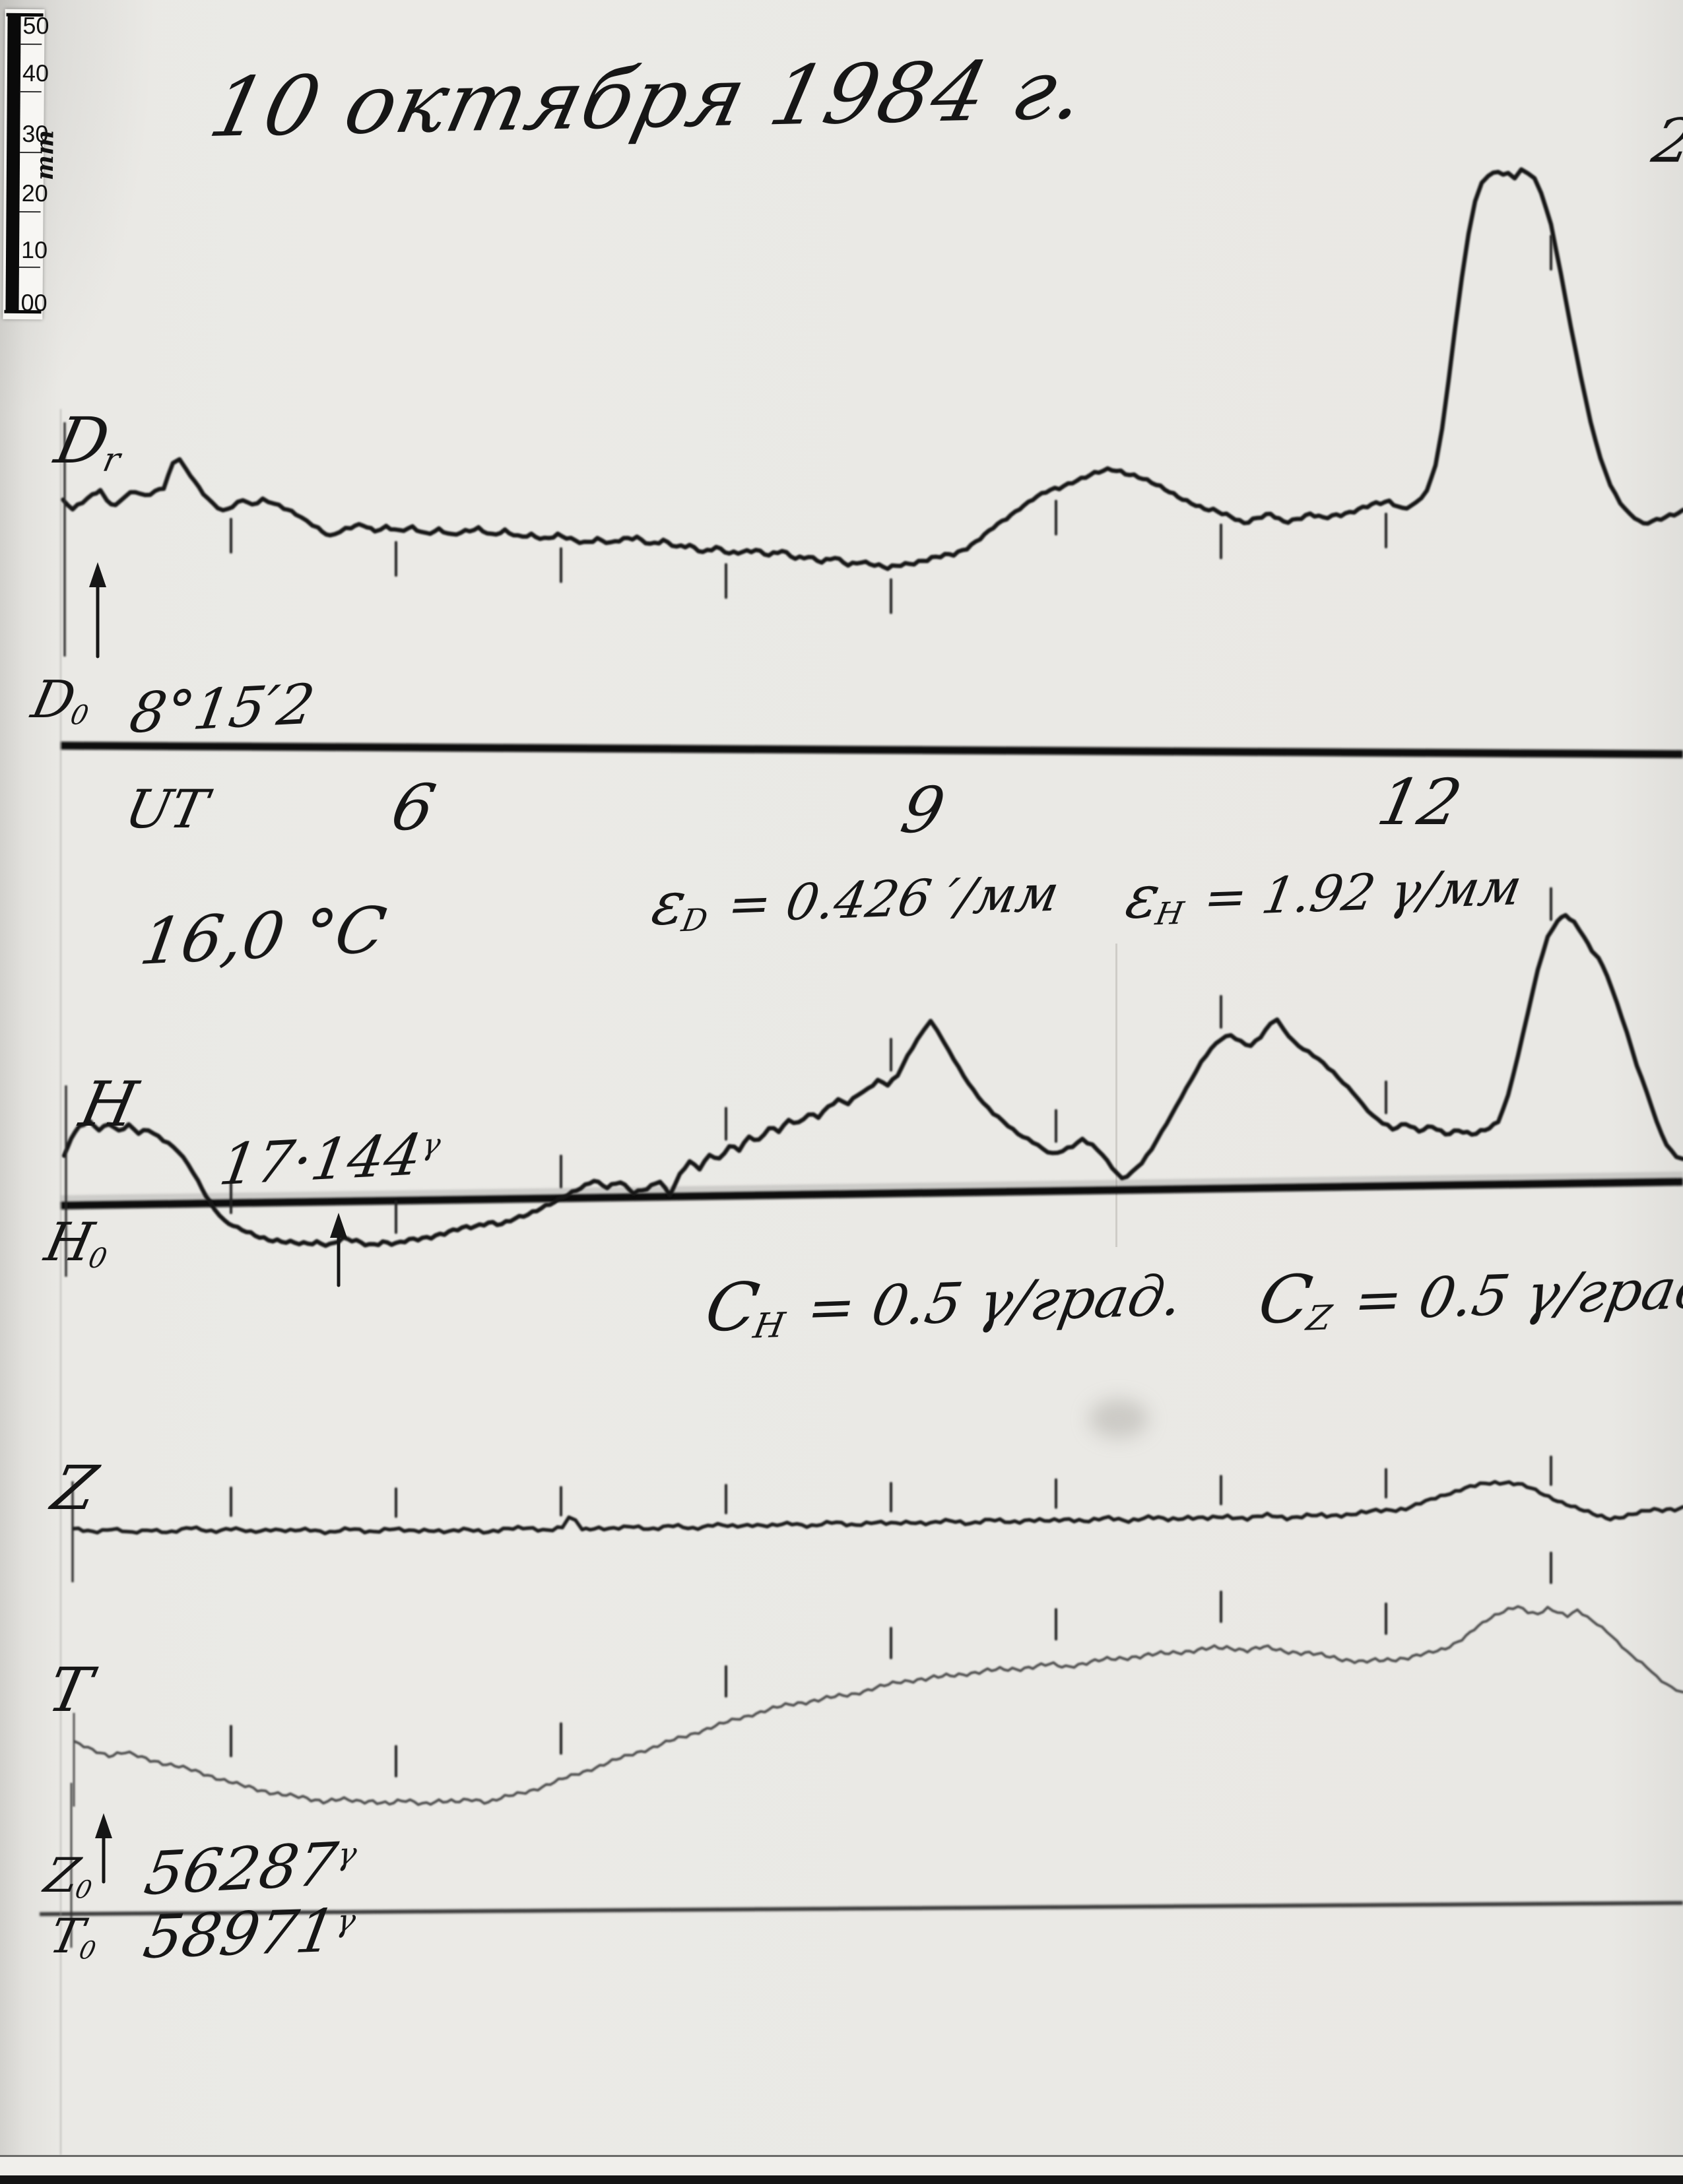  I want to click on temp-coefficient-z: CZ = 0.5 γ/град., so click(1468, 1292).